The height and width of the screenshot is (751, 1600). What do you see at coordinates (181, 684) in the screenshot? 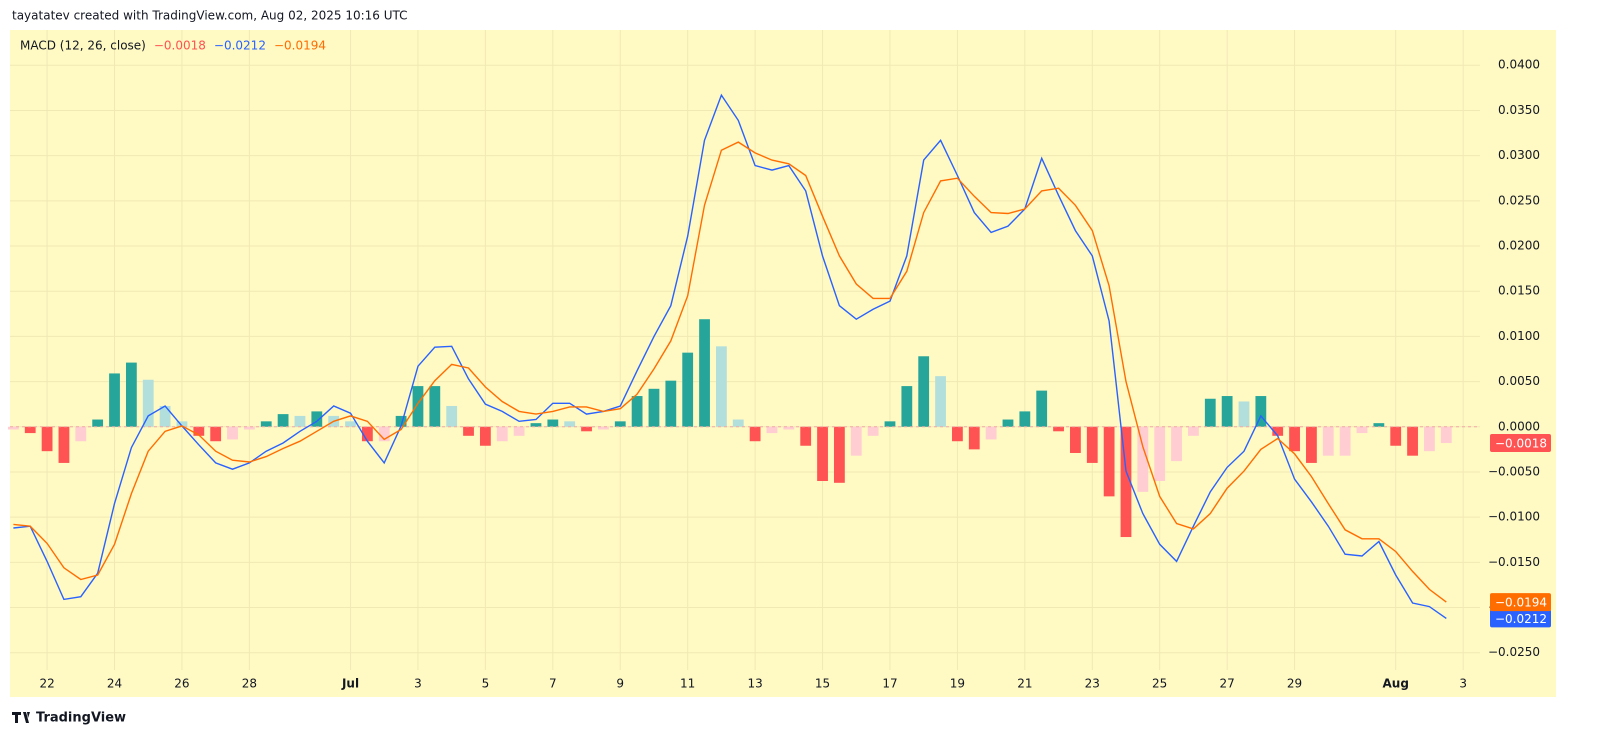
I see `x-tick-label: 26` at bounding box center [181, 684].